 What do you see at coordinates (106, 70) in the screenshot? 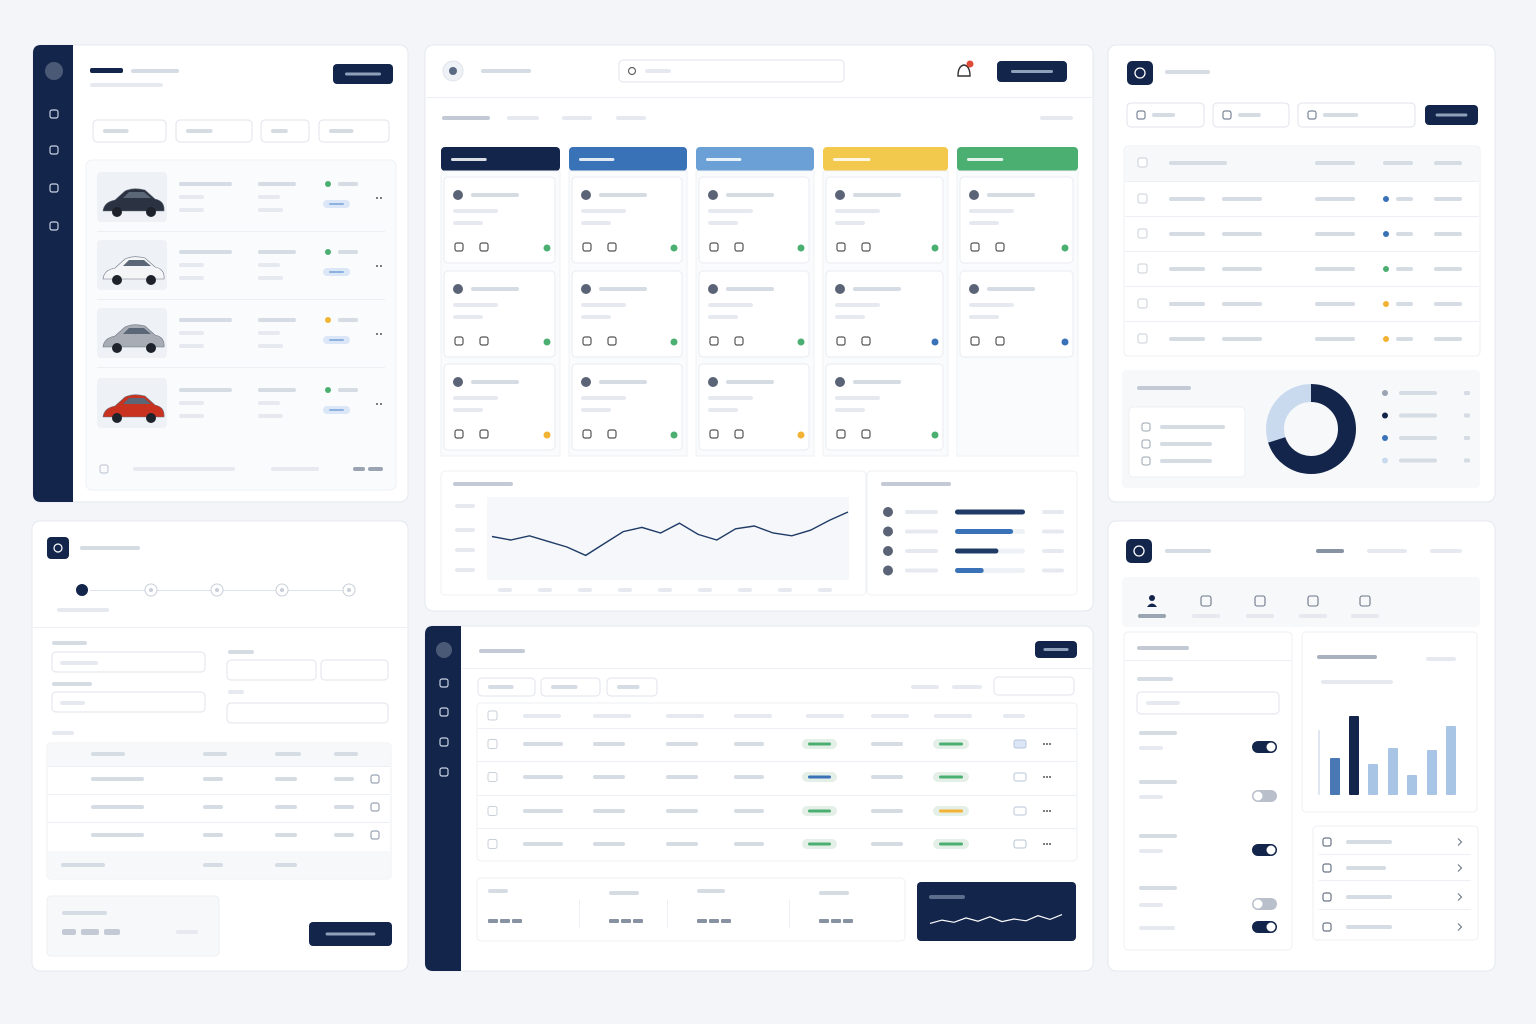
I see `title-bar` at bounding box center [106, 70].